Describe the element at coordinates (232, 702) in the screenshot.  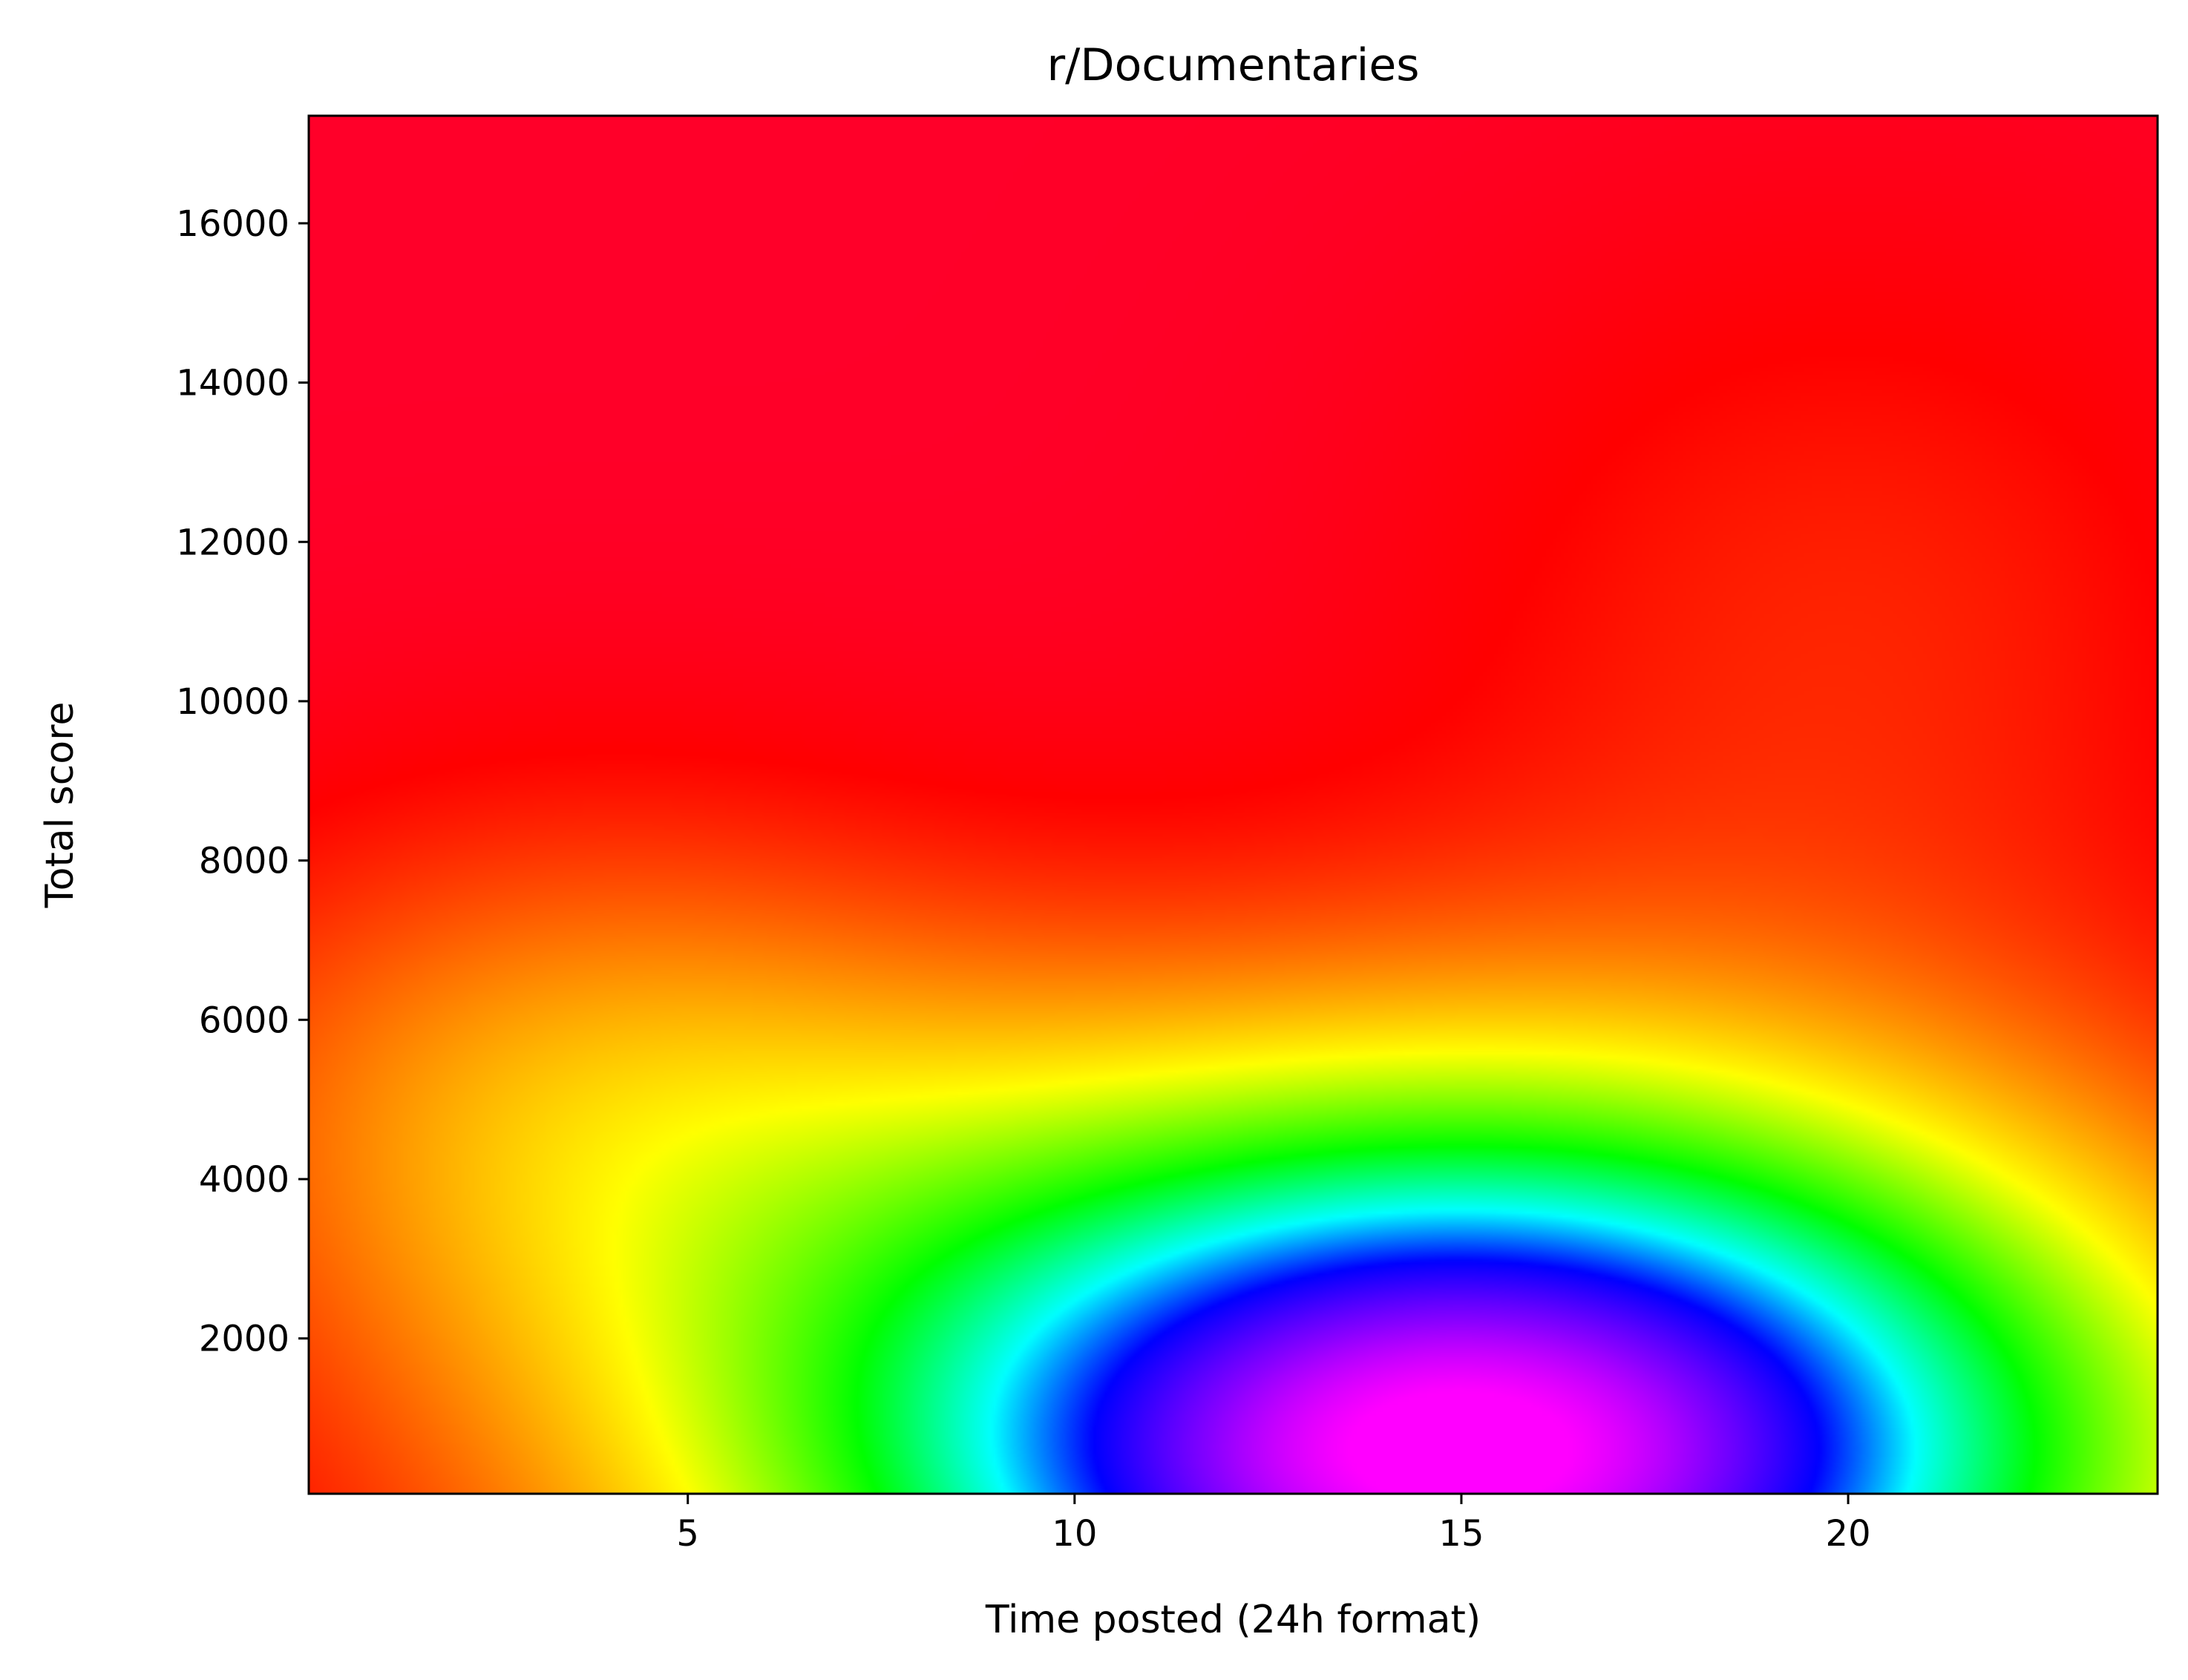
I see `y-tick-label: 10000` at that location.